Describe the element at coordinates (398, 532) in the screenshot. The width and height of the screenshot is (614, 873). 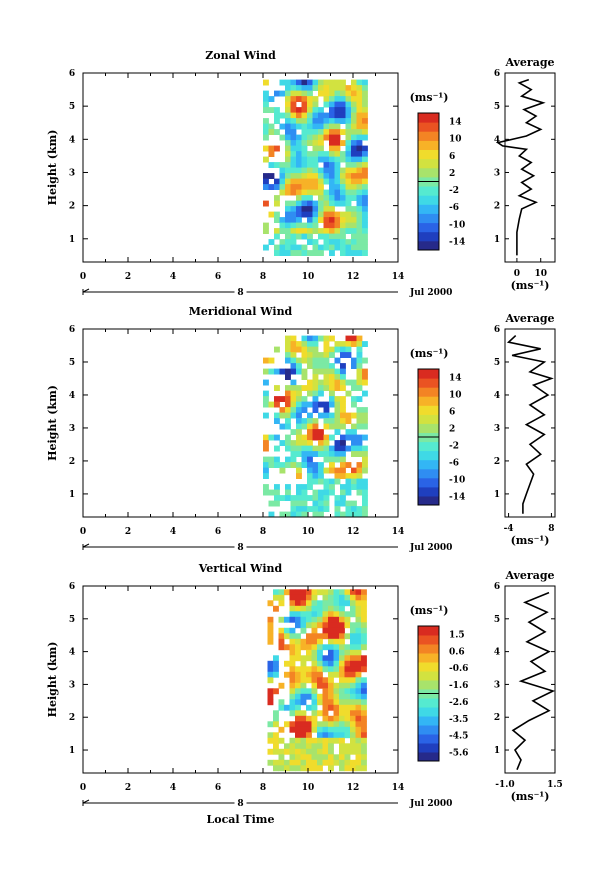
I see `x-tick-label: 14` at that location.